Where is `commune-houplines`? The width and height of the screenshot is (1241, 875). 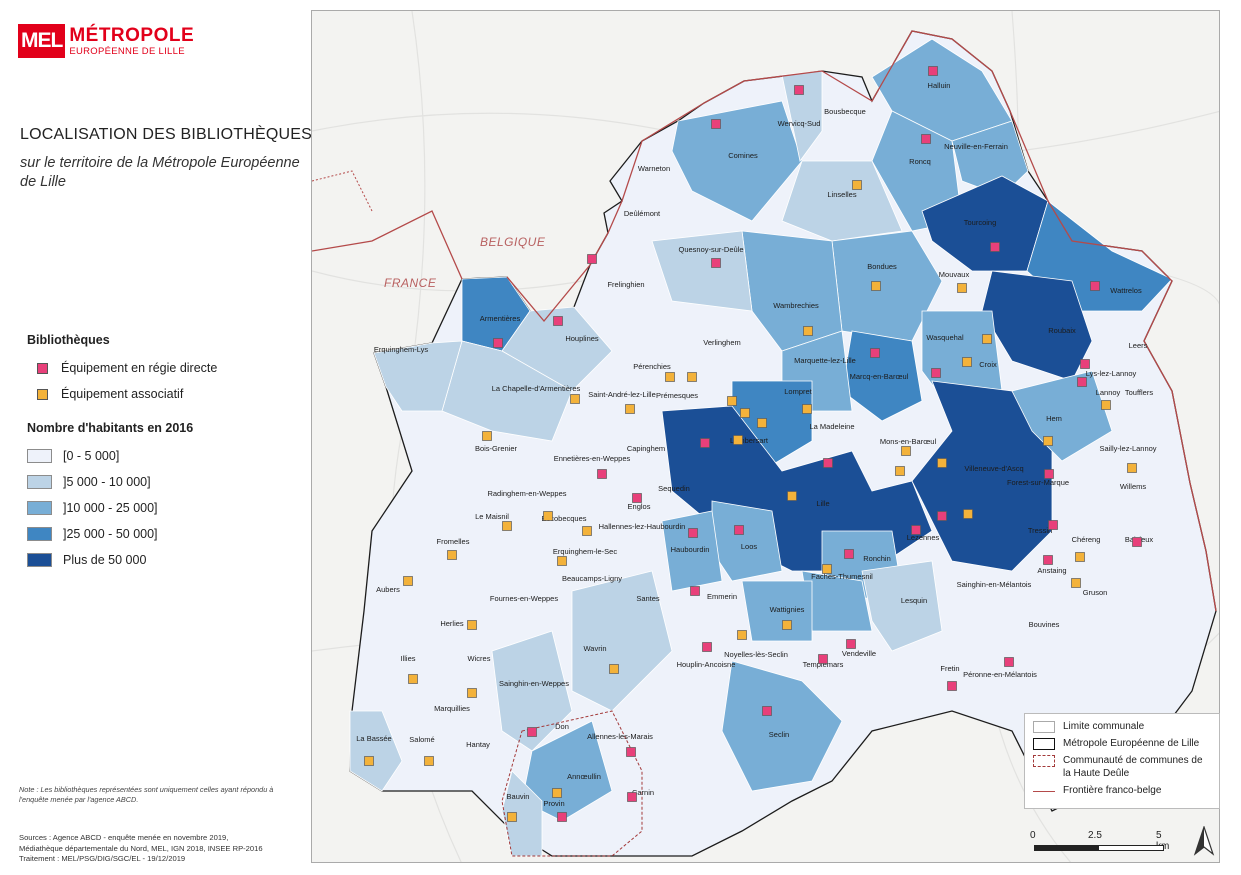
commune-houplines is located at coordinates (557, 349).